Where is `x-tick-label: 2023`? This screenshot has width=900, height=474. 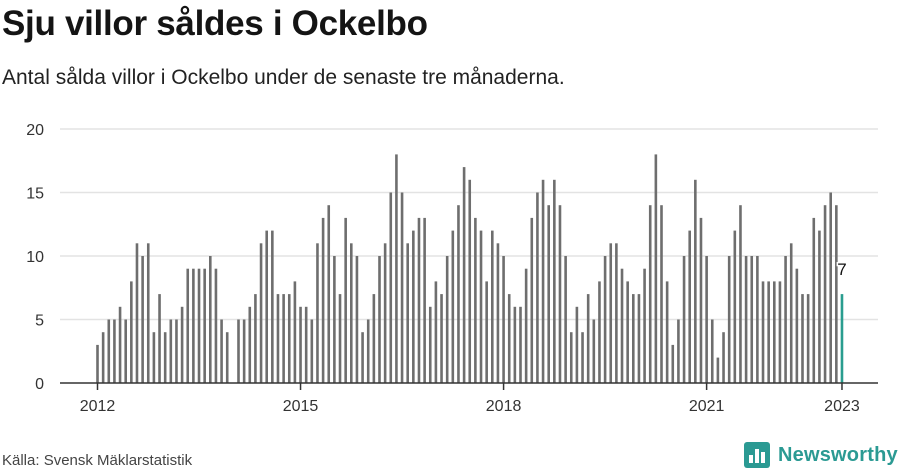
x-tick-label: 2023 is located at coordinates (842, 406).